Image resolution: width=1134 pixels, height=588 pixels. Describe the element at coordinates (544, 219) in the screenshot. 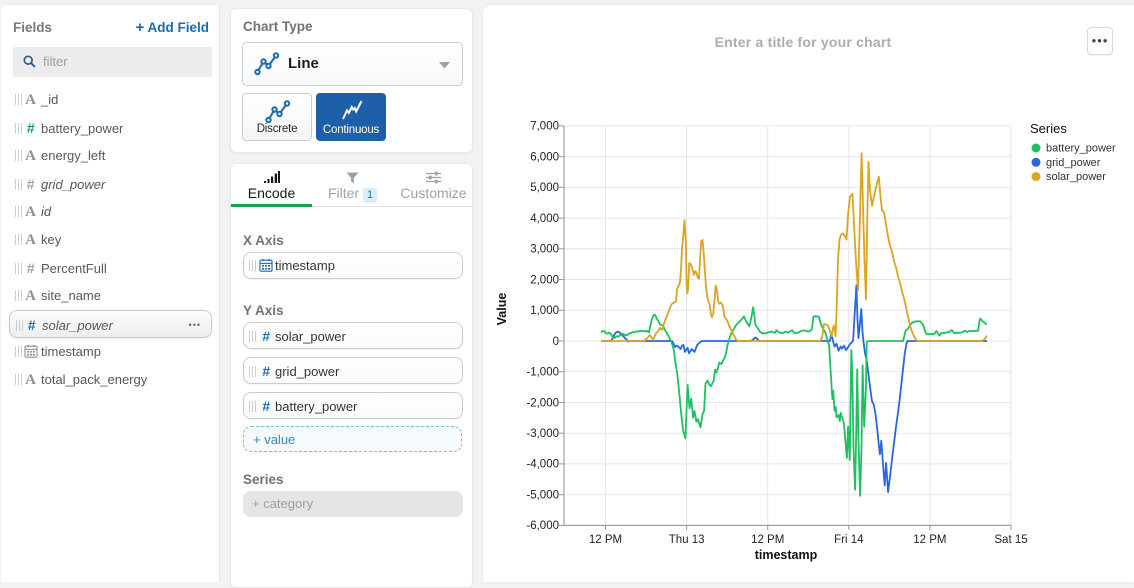

I see `svg-text: 4,000` at that location.